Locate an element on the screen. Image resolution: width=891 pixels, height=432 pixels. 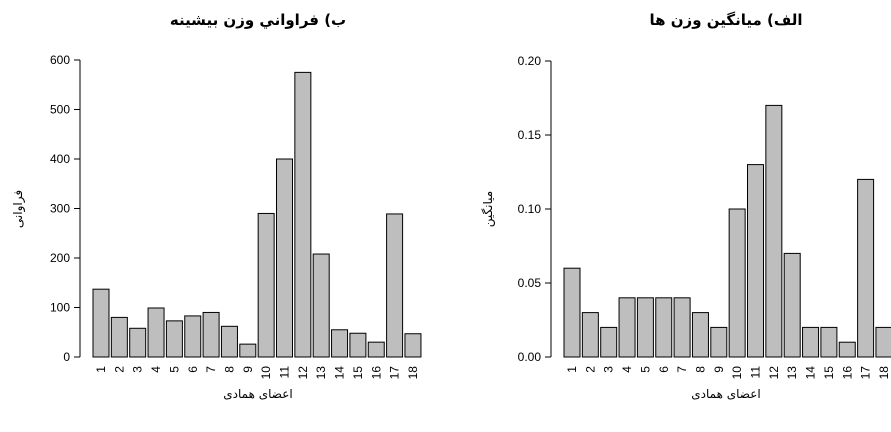
y-tick-label: 400 is located at coordinates (60, 159).